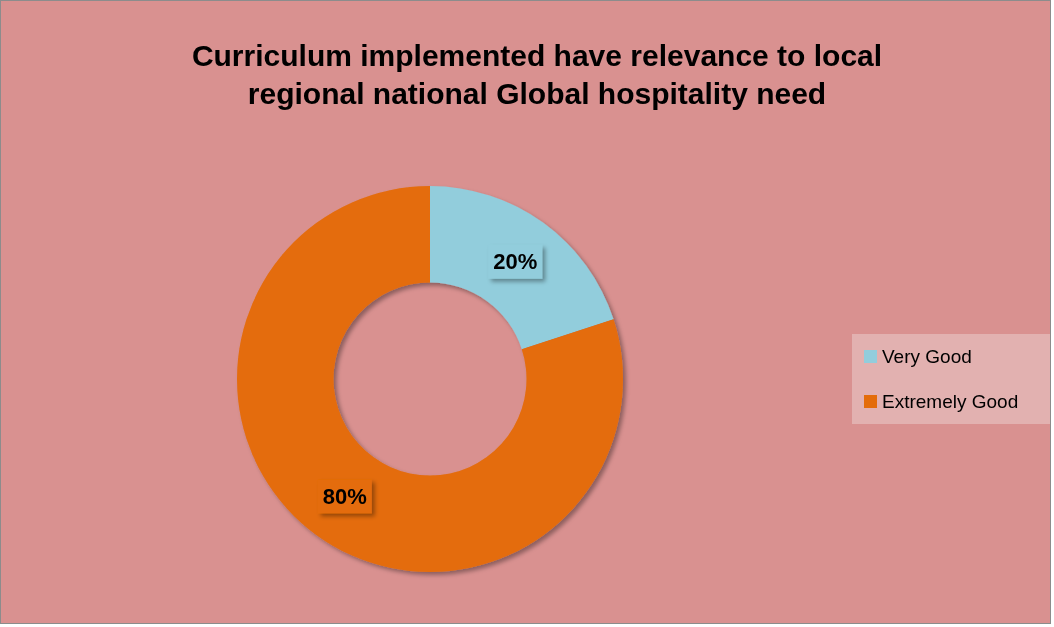 Image resolution: width=1054 pixels, height=627 pixels. What do you see at coordinates (515, 262) in the screenshot?
I see `data-label: 20%` at bounding box center [515, 262].